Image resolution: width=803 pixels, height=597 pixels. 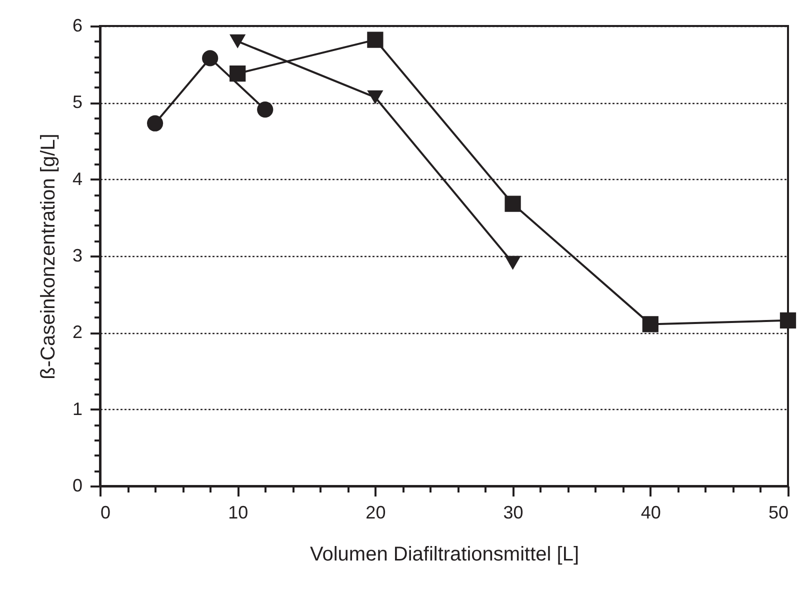 What do you see at coordinates (650, 512) in the screenshot?
I see `x-tick-label: 40` at bounding box center [650, 512].